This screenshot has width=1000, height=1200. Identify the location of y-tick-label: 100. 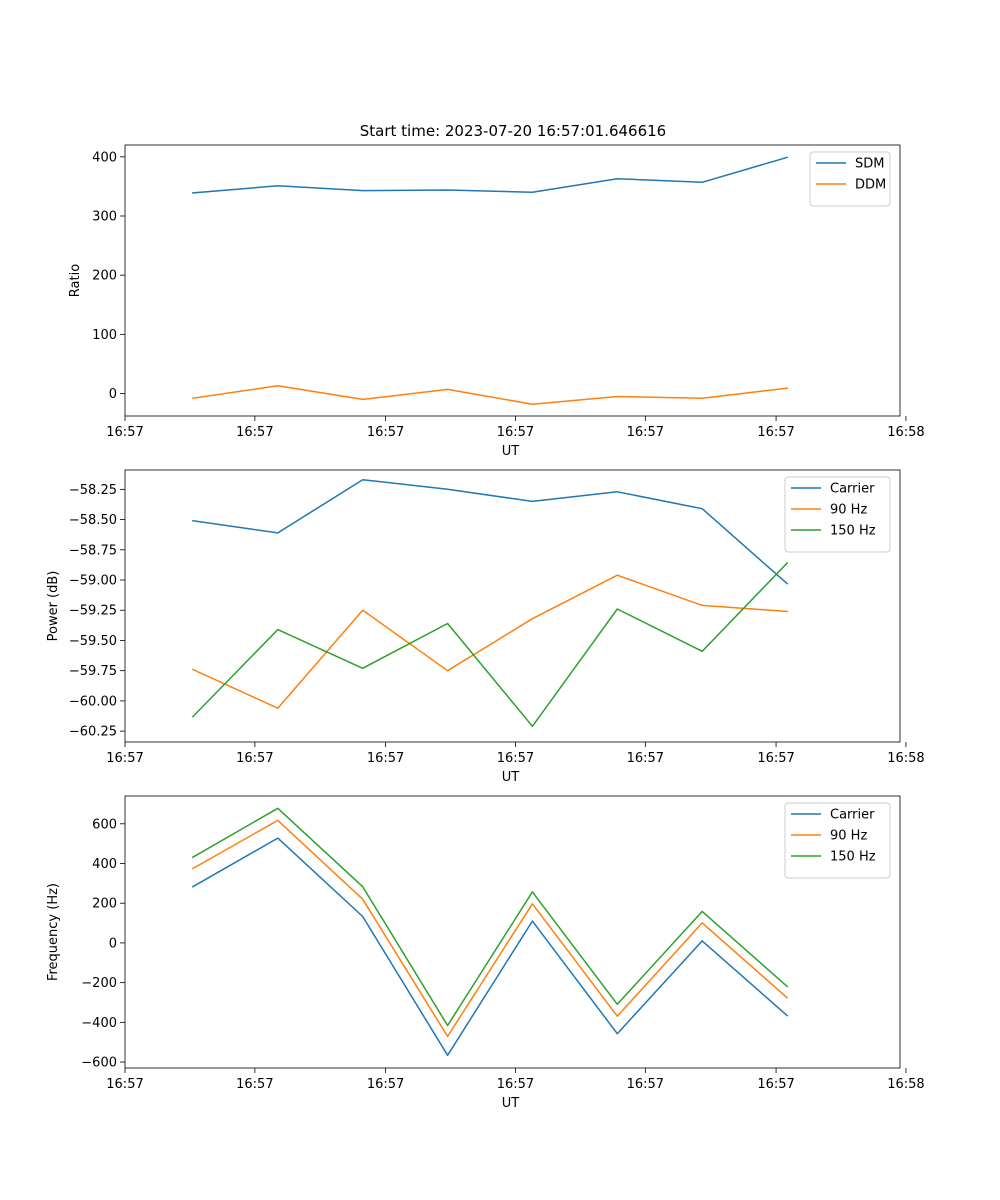
(104, 335).